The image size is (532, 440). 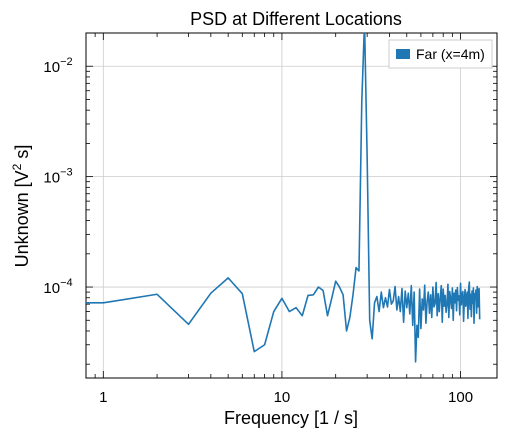 What do you see at coordinates (22, 218) in the screenshot?
I see `y-axis-label-base: Unknown [V` at bounding box center [22, 218].